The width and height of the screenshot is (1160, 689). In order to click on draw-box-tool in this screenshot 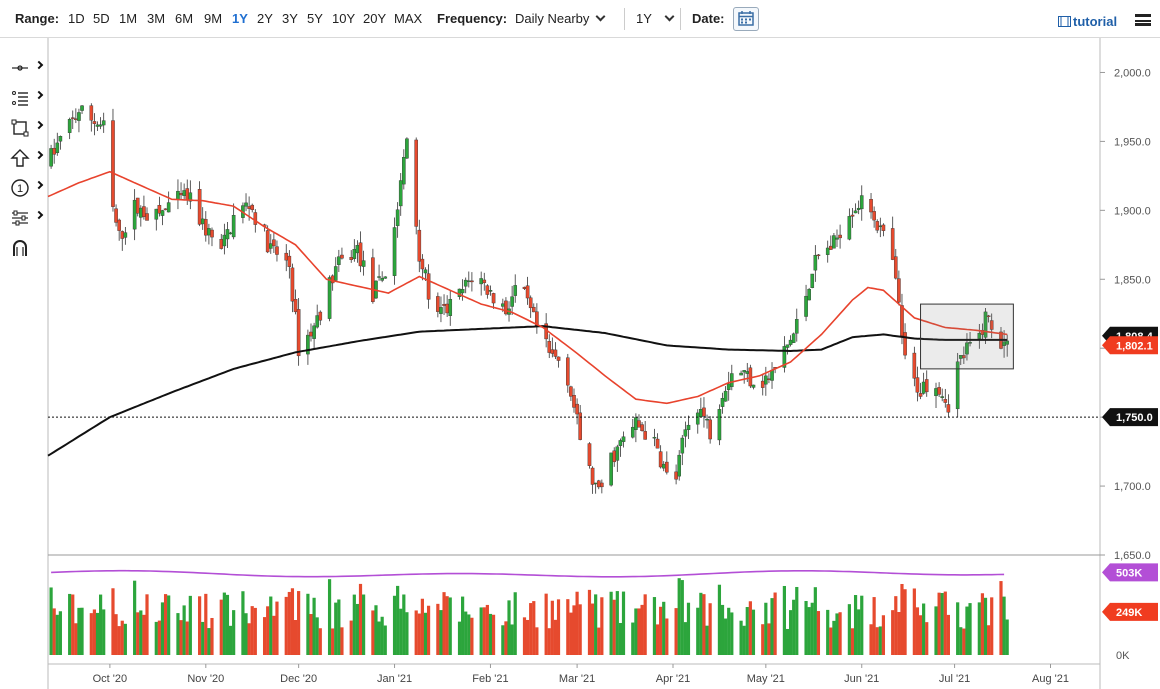, I will do `click(26, 128)`.